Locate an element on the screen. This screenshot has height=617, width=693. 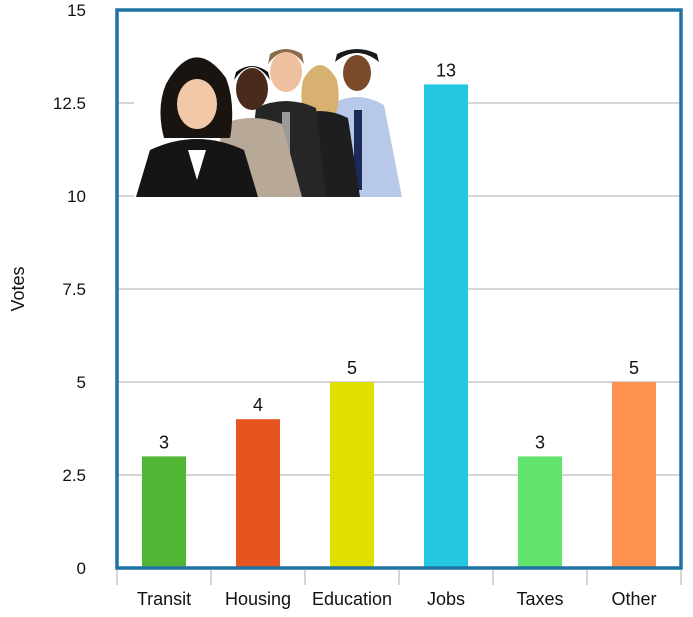
y-axis: 0 2.5 5 7.5 10 12.5 15 is located at coordinates (69, 289).